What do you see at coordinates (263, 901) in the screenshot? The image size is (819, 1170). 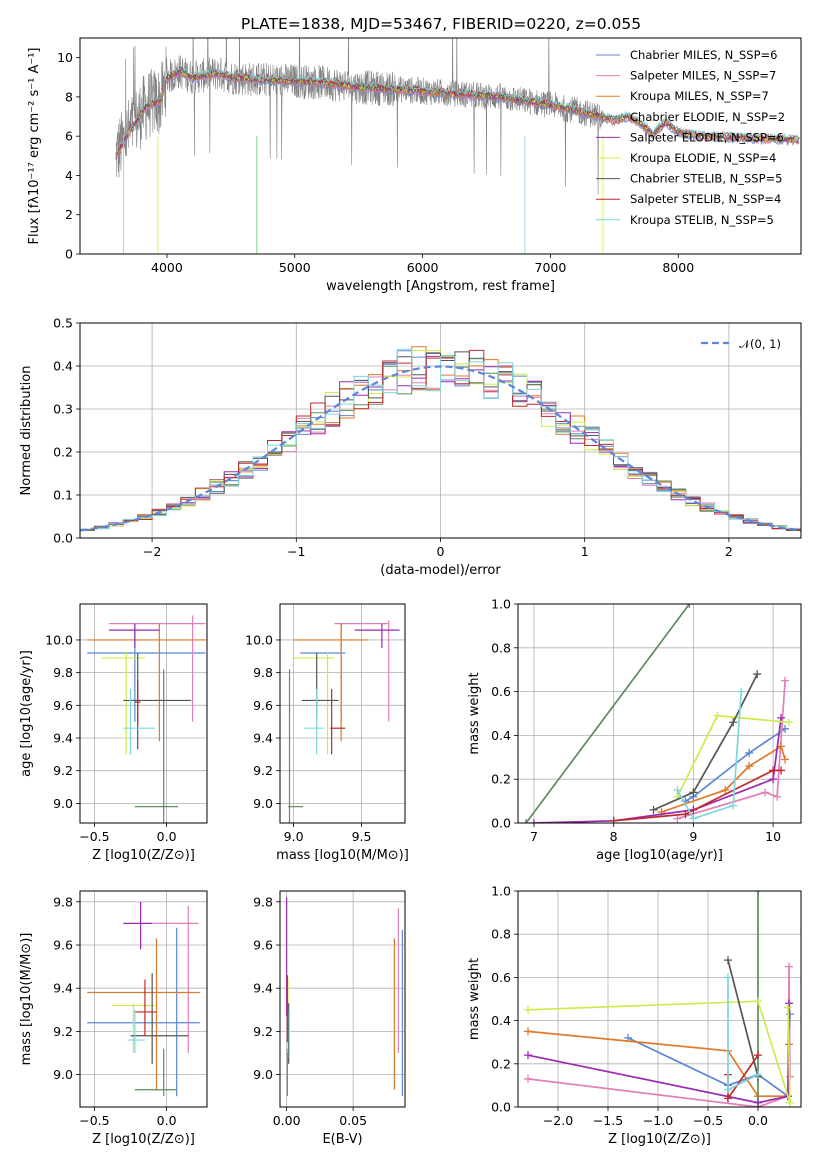 I see `mass-vs-ebv-ytick-label: 9.8` at bounding box center [263, 901].